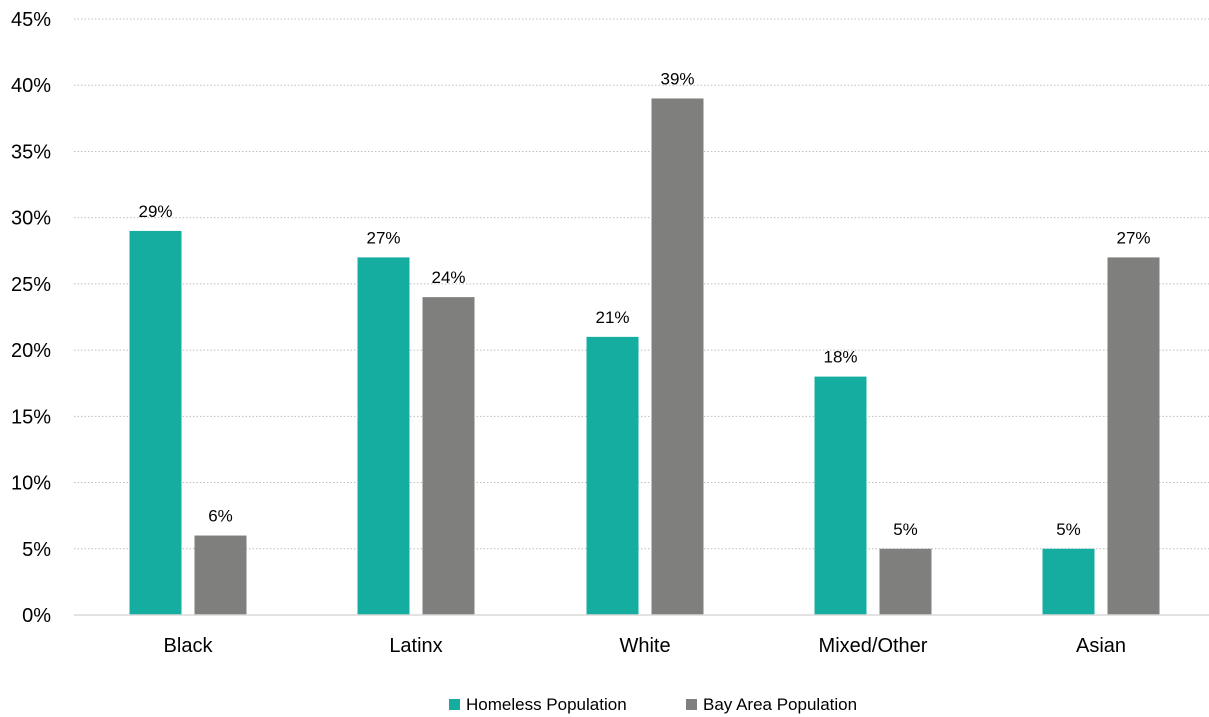 This screenshot has width=1209, height=717. I want to click on y-tick-label: 15%, so click(31, 417).